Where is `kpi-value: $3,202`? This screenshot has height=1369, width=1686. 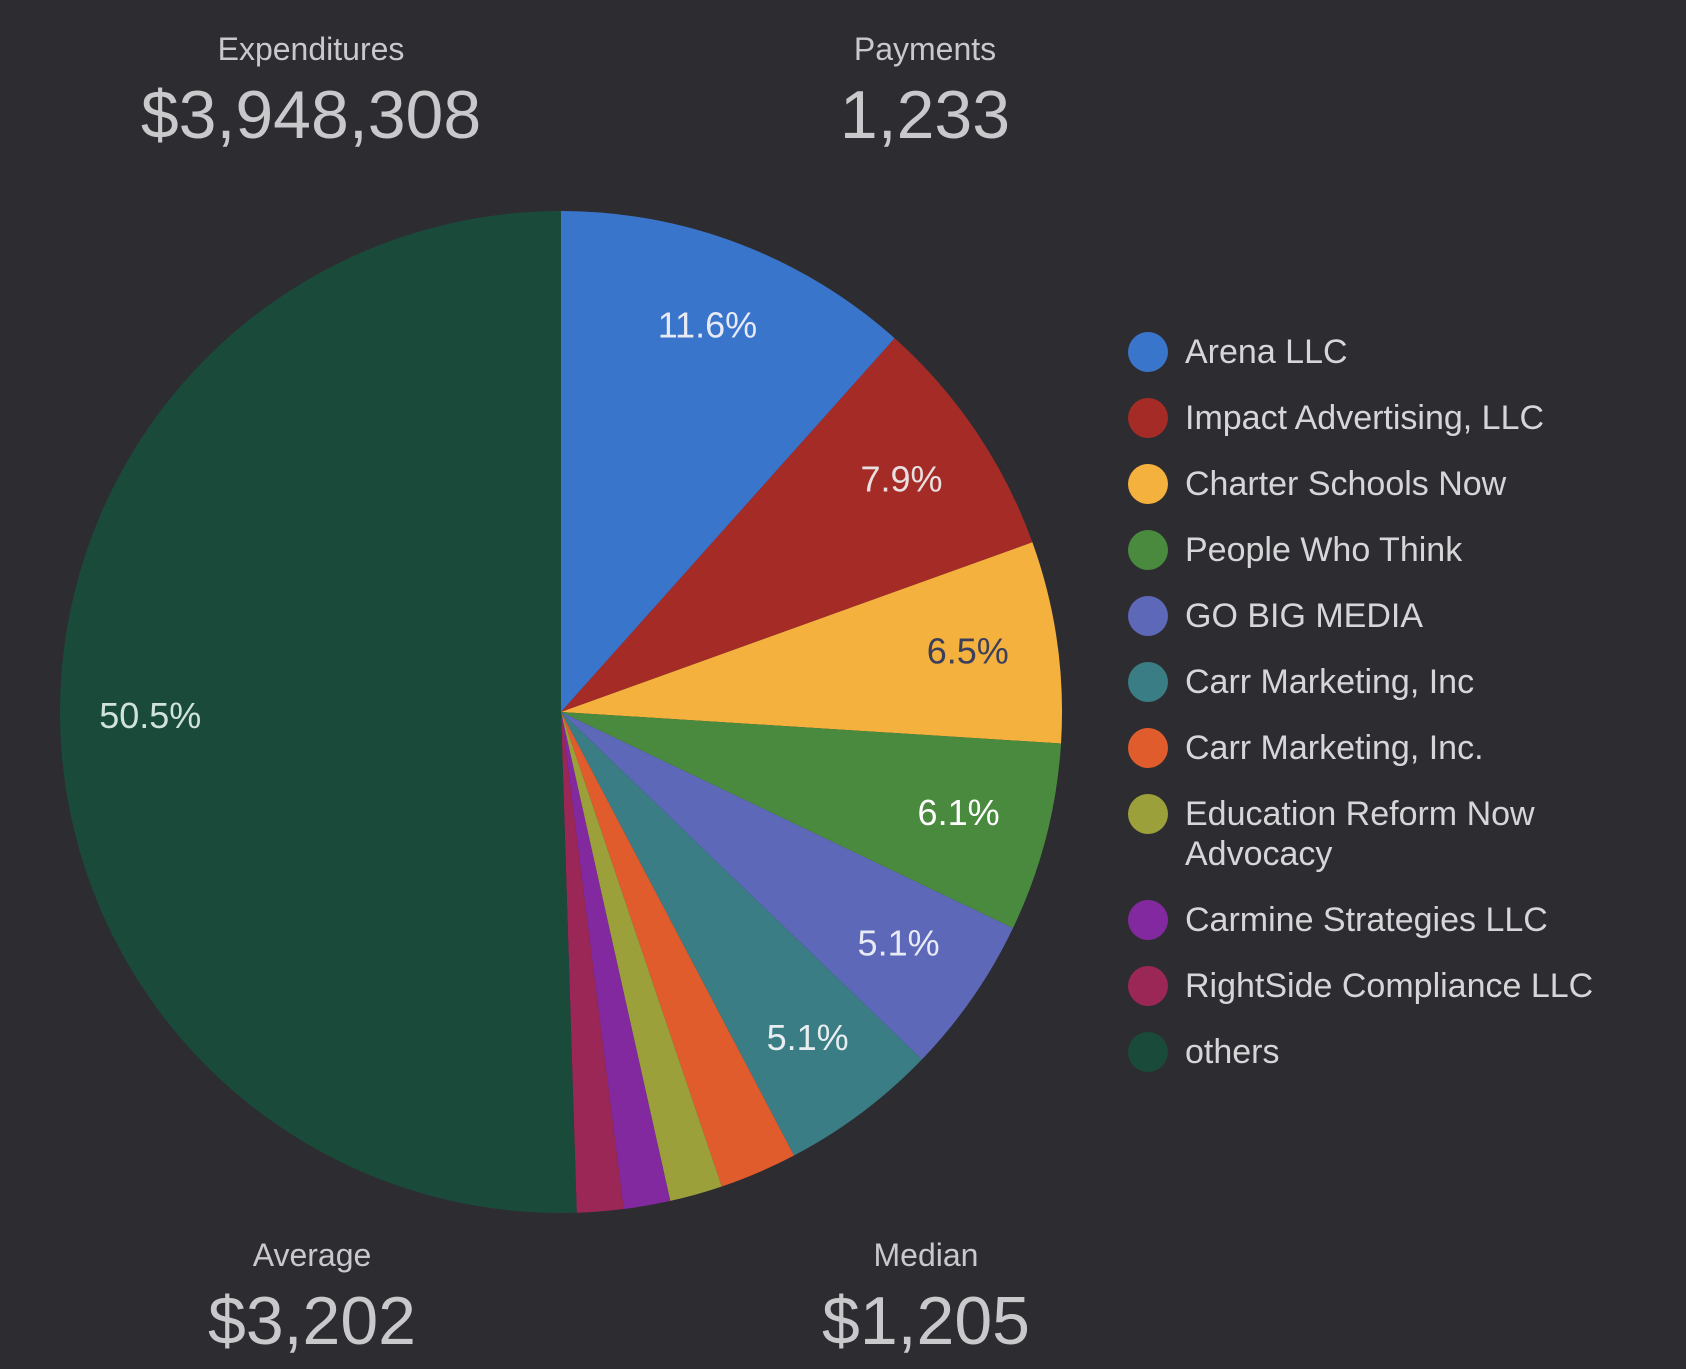
kpi-value: $3,202 is located at coordinates (312, 1321).